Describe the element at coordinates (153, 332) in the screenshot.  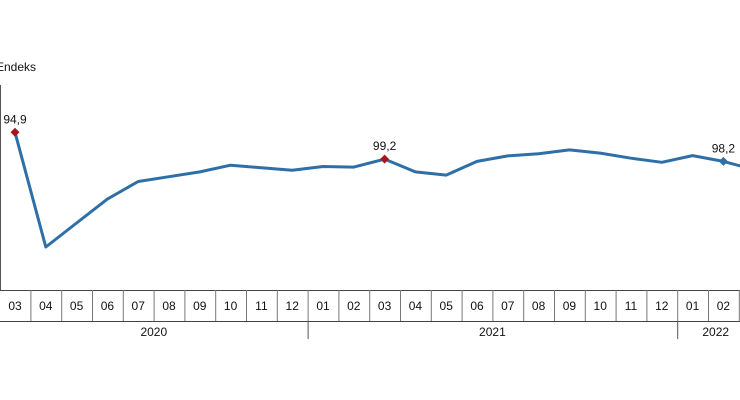
I see `year-label: 2020` at that location.